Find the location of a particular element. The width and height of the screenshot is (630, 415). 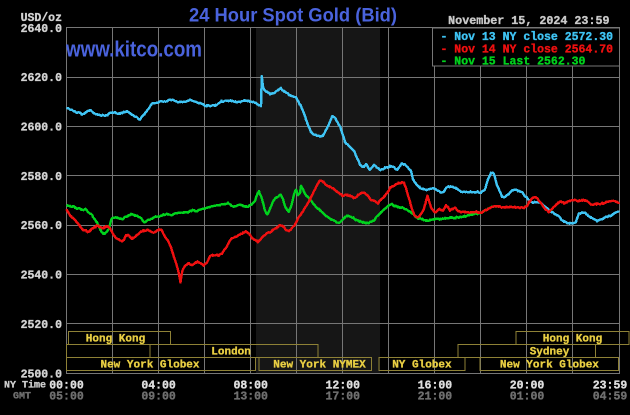

svg-text: www.kitco.com is located at coordinates (133, 49).